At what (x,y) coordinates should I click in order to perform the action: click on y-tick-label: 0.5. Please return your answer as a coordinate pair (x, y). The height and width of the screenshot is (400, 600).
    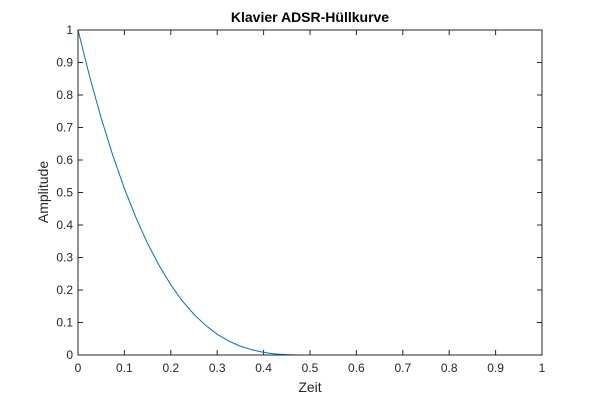
    Looking at the image, I should click on (64, 193).